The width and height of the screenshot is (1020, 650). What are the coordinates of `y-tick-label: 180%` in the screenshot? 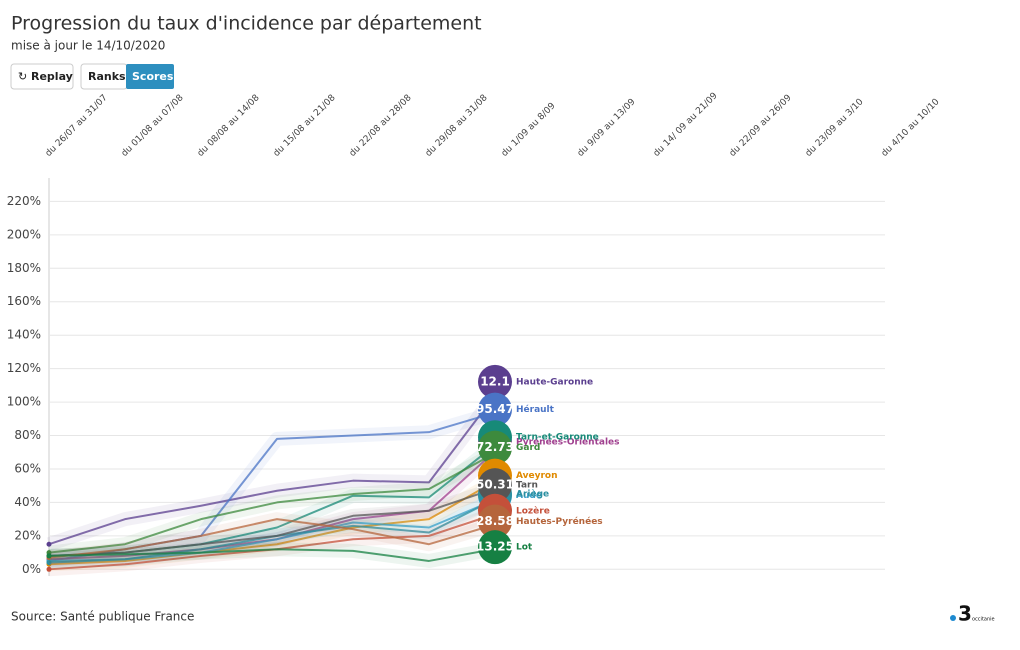 It's located at (24, 268).